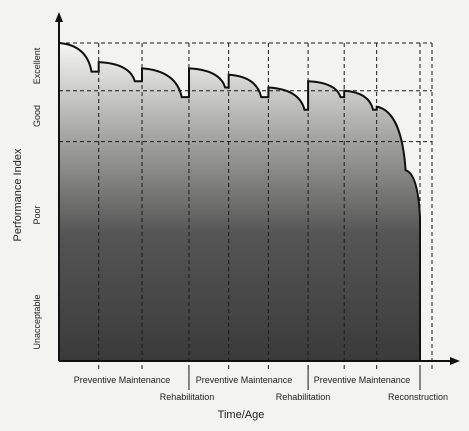 This screenshot has width=469, height=431. What do you see at coordinates (37, 65) in the screenshot?
I see `zone-label-excellent: Excellent` at bounding box center [37, 65].